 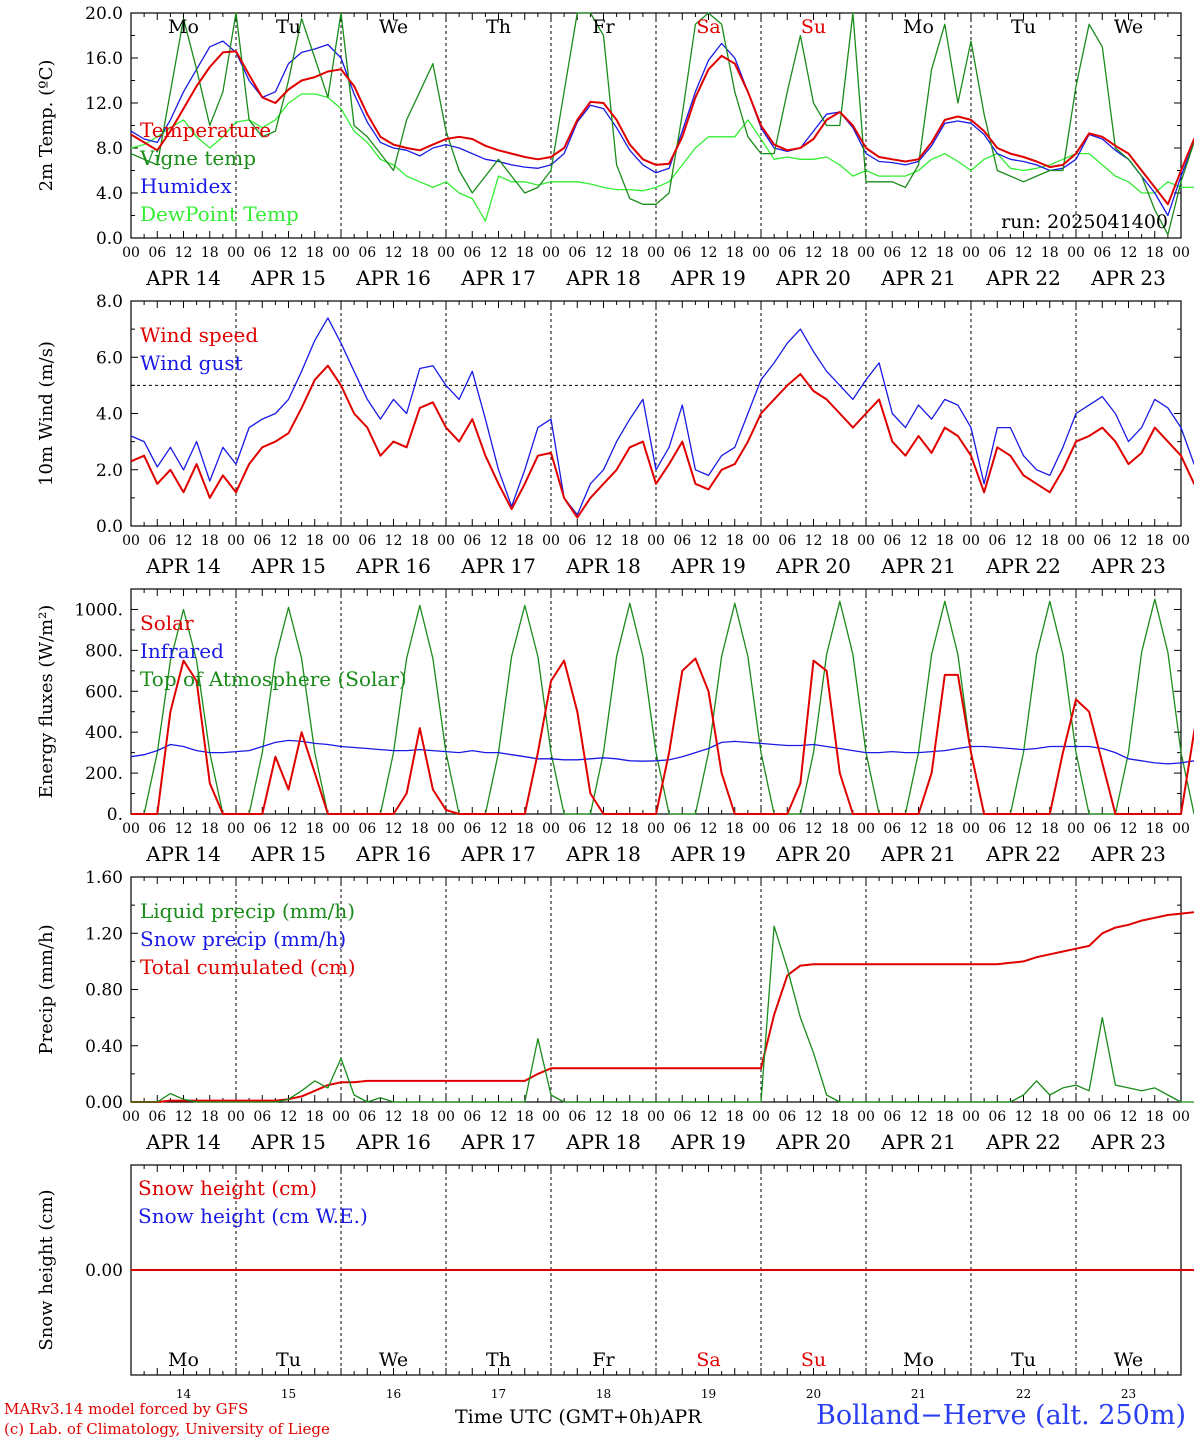 I want to click on snow-y-axis-label: Snow height (cm), so click(x=46, y=1269).